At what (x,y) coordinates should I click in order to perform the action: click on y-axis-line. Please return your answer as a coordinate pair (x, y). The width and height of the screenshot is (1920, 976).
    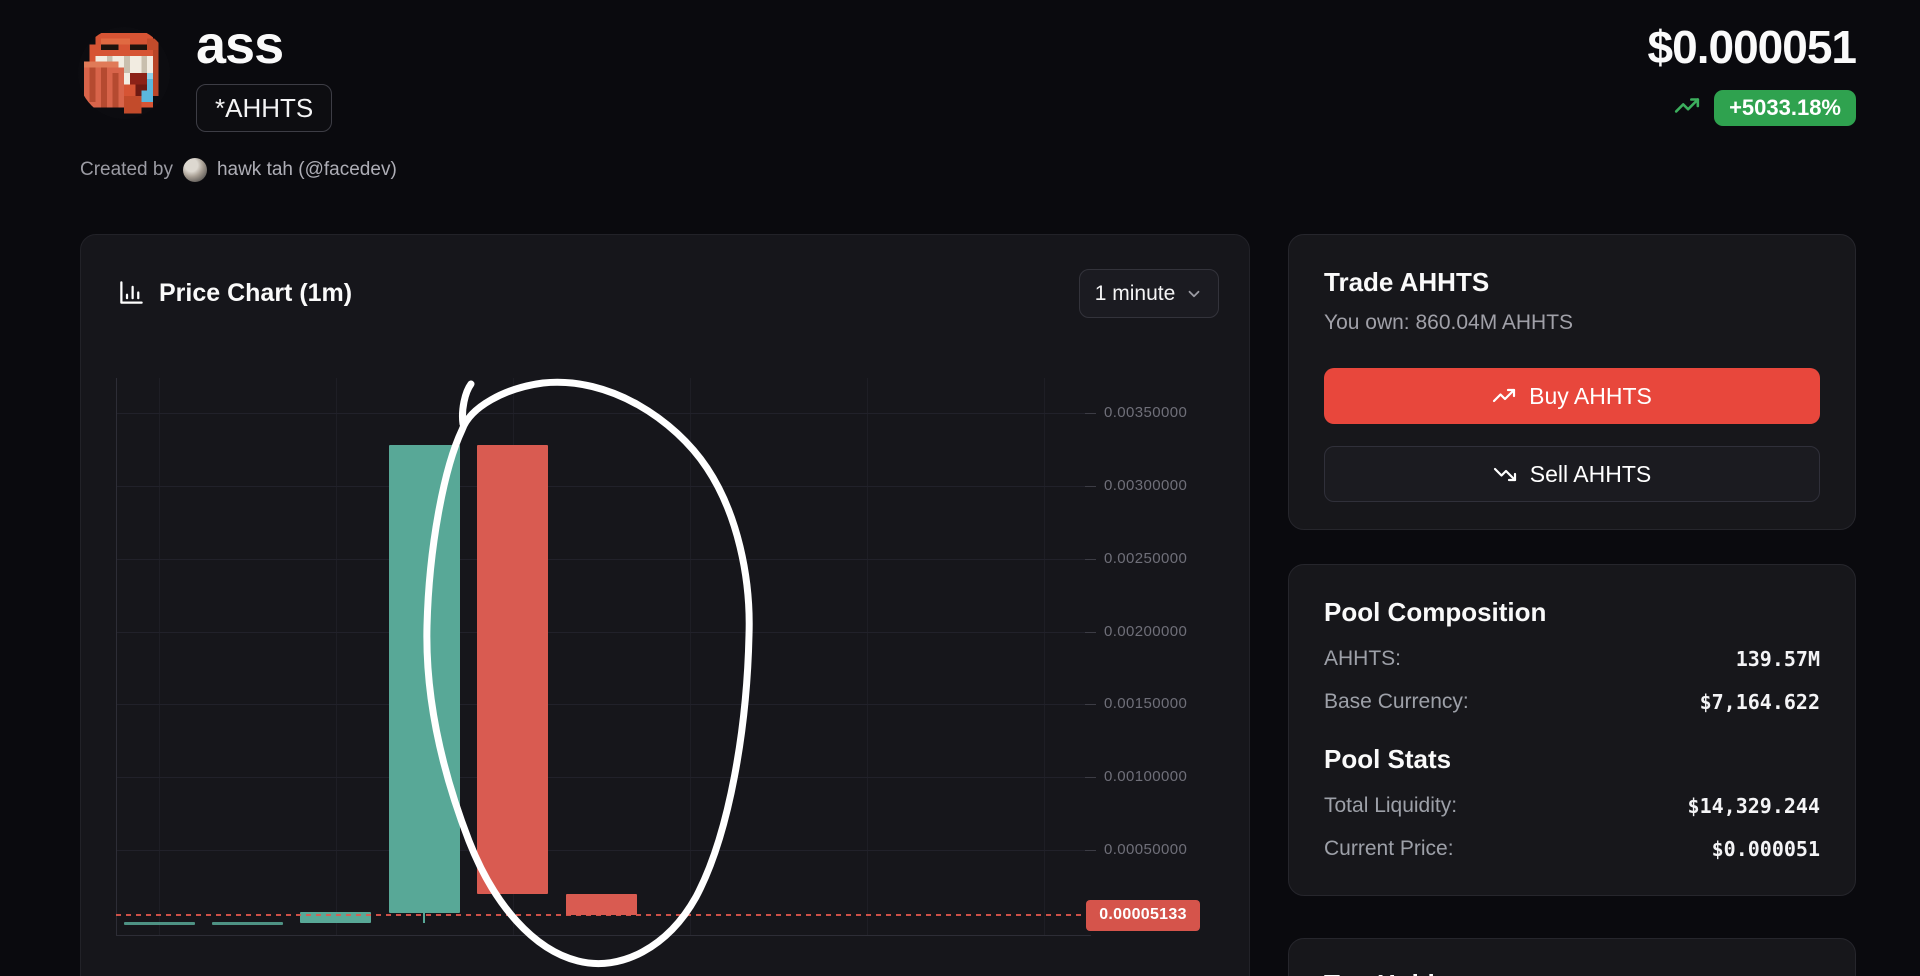
    Looking at the image, I should click on (116, 657).